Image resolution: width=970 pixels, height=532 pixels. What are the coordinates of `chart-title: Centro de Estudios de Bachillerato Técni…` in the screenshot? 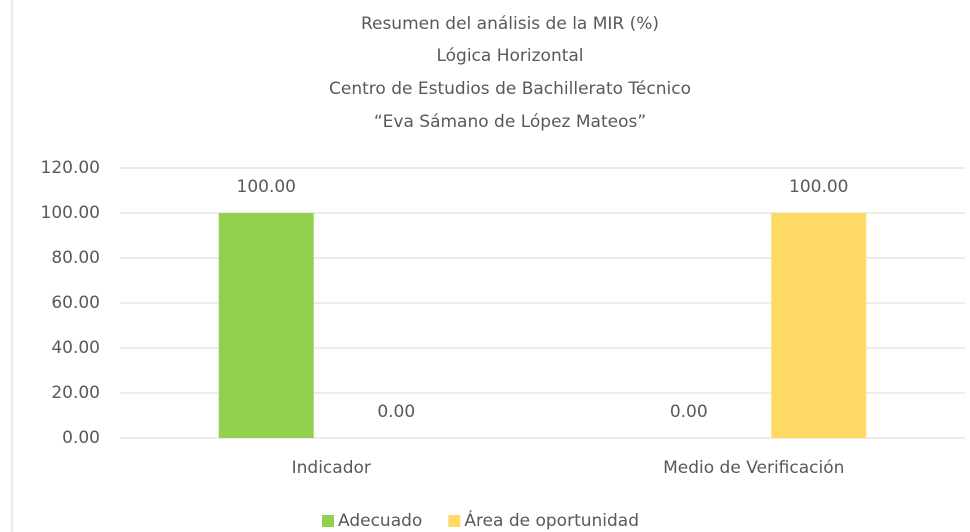 It's located at (510, 89).